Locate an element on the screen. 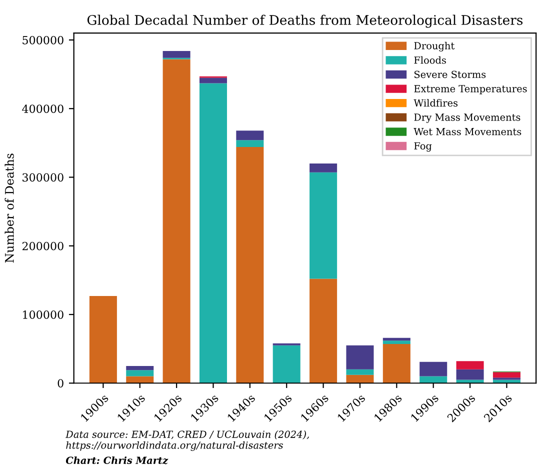  text: Chart: Chris Martz is located at coordinates (117, 460).